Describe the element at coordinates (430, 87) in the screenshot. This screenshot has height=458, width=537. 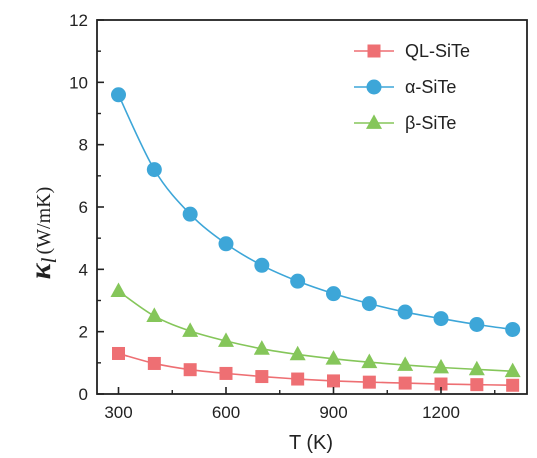
I see `legend-label--site: α-SiTe` at that location.